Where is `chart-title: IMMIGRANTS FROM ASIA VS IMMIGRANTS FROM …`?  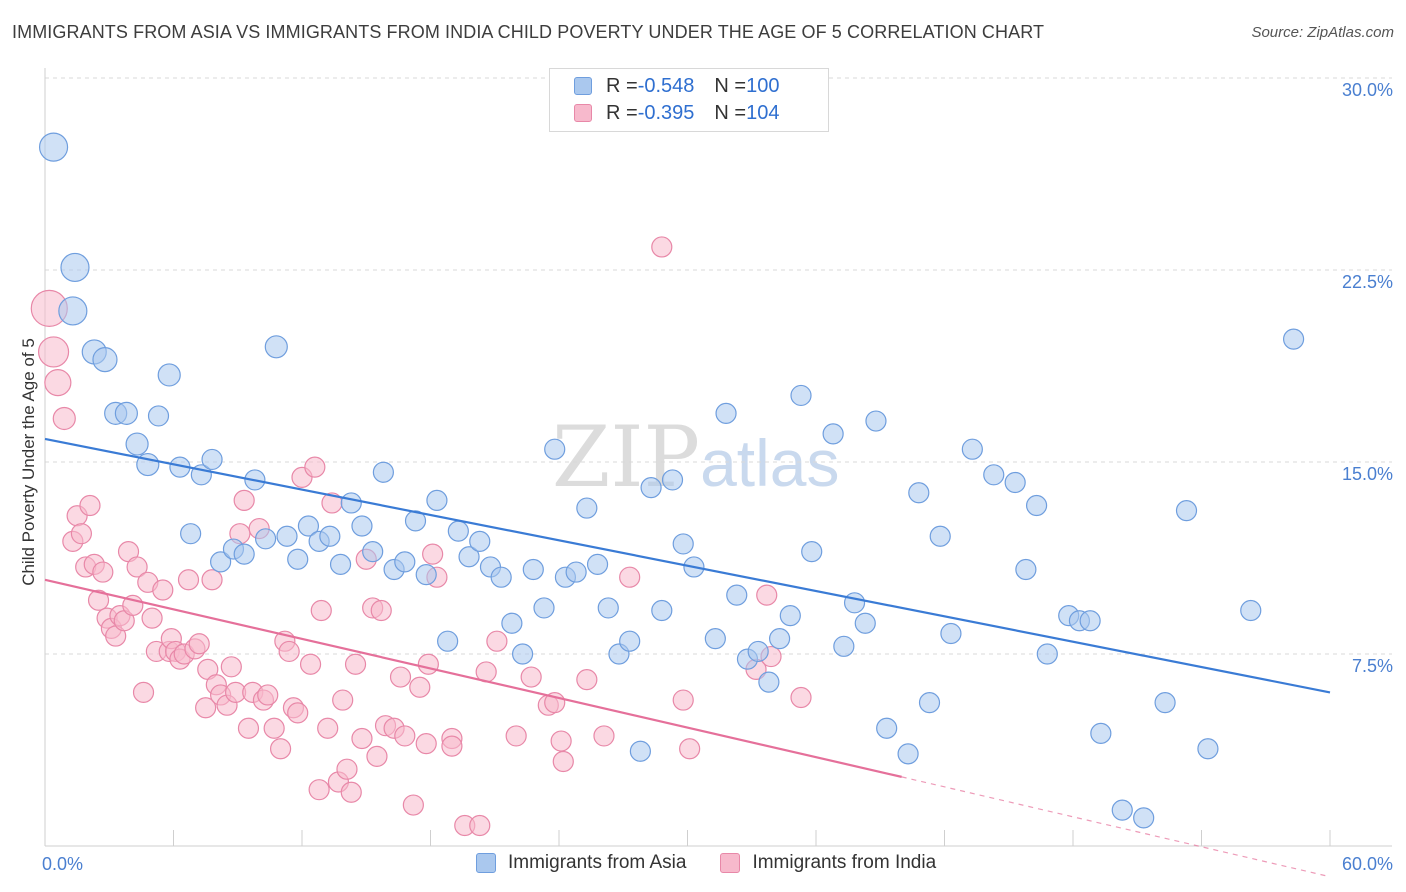 chart-title: IMMIGRANTS FROM ASIA VS IMMIGRANTS FROM … is located at coordinates (528, 32).